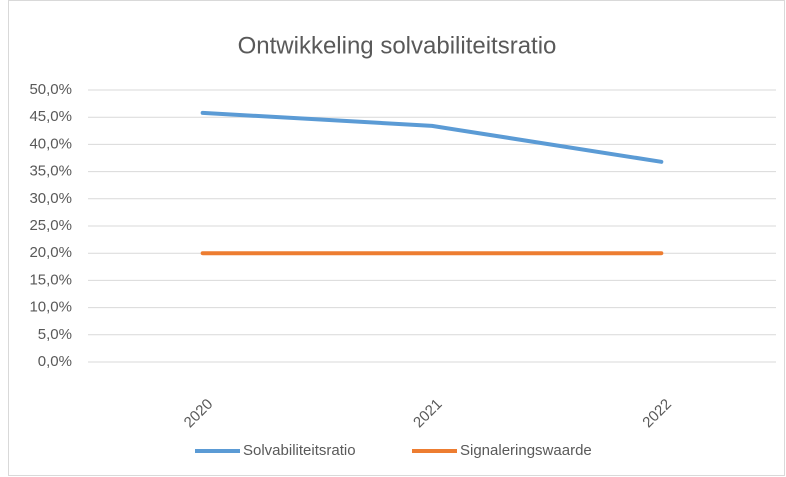 The height and width of the screenshot is (477, 786). I want to click on y-tick-label: 25,0%, so click(50, 225).